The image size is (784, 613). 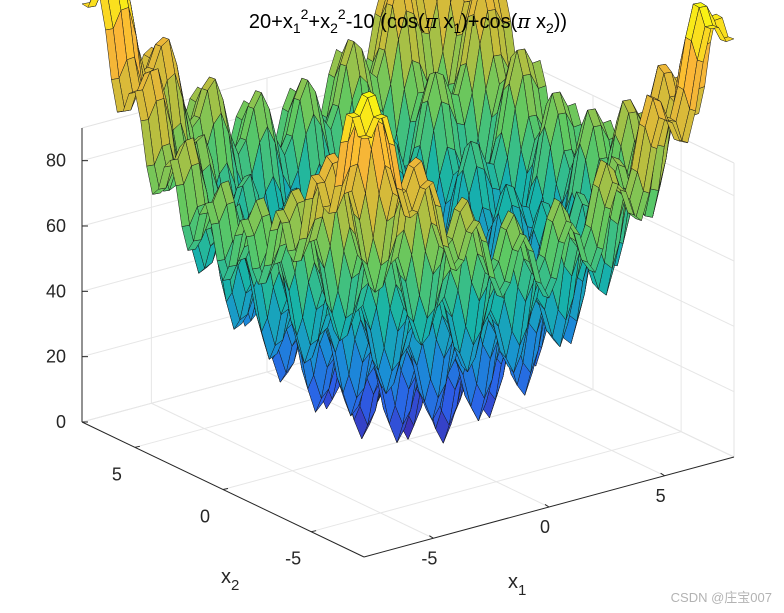 What do you see at coordinates (56, 357) in the screenshot?
I see `z-tick-label: 20` at bounding box center [56, 357].